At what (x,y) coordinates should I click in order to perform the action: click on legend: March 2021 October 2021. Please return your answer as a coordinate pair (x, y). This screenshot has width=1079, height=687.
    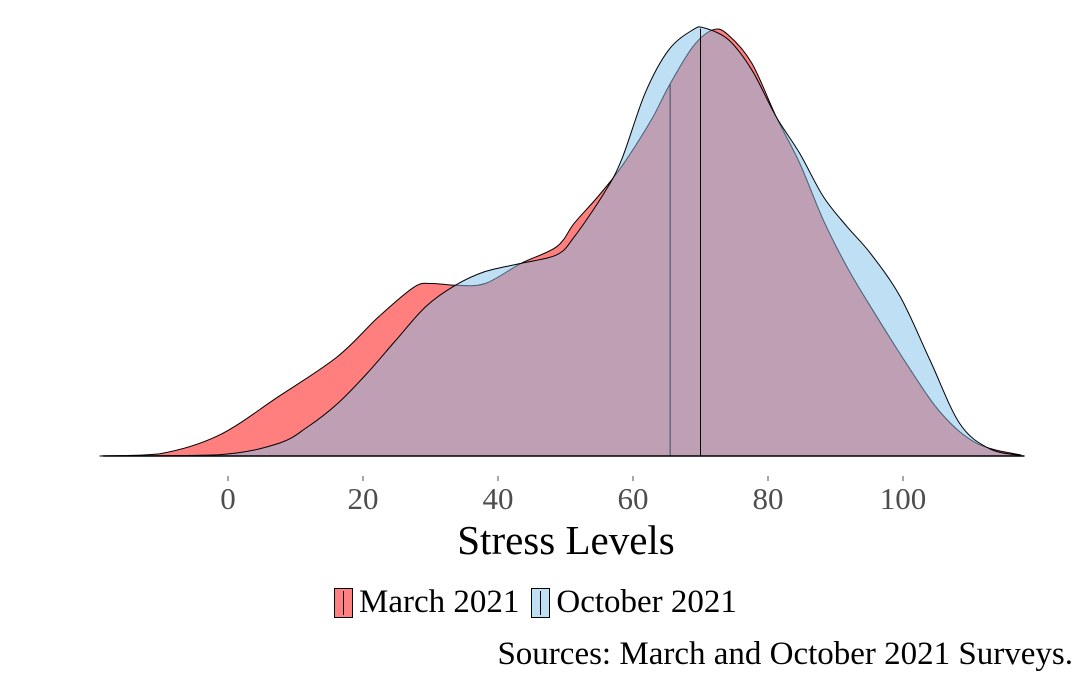
    Looking at the image, I should click on (541, 602).